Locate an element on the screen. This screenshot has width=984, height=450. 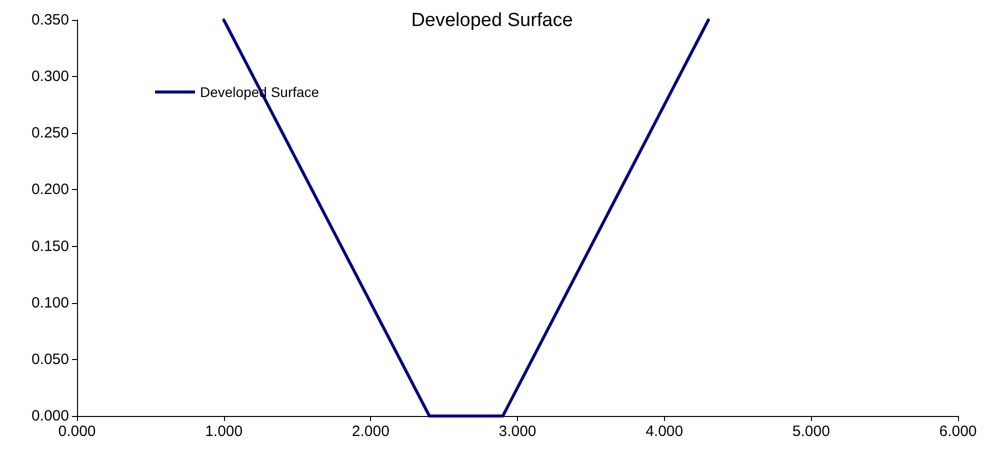
chart-title: Developed Surface is located at coordinates (492, 20).